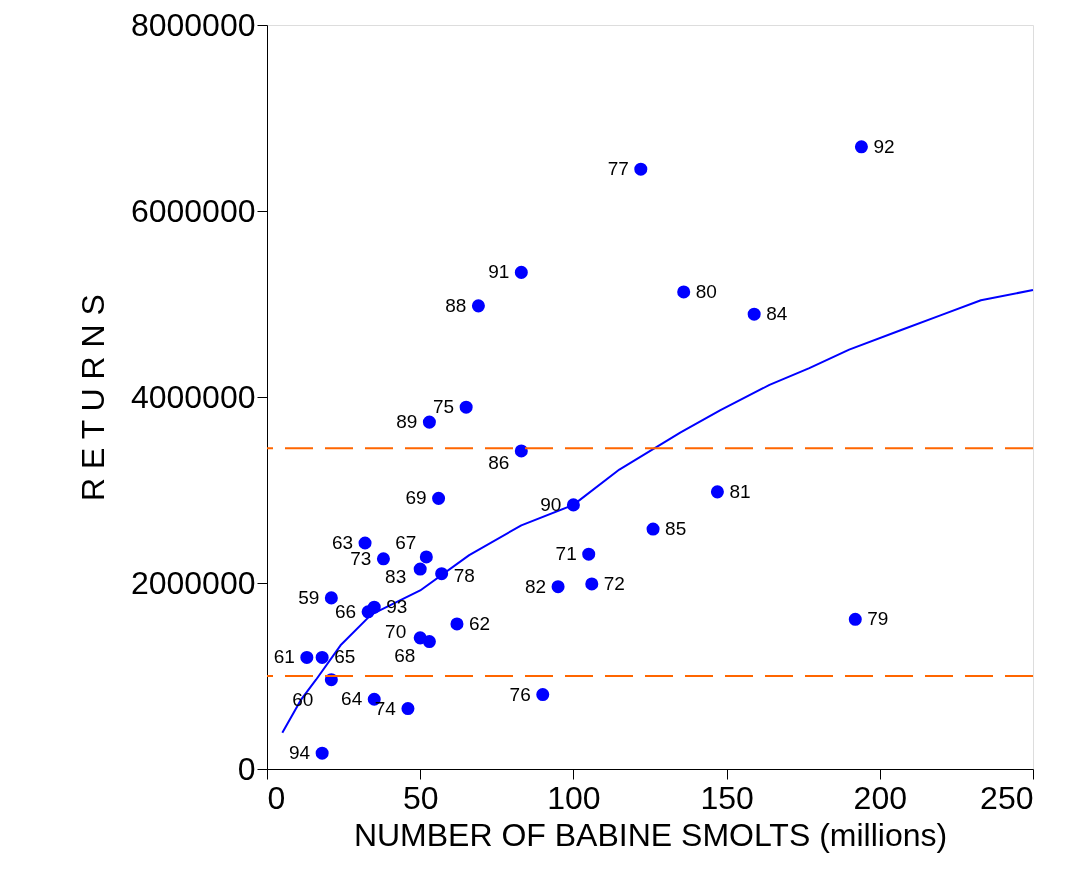 This screenshot has width=1075, height=888. What do you see at coordinates (193, 24) in the screenshot?
I see `y-tick-label: 8000000` at bounding box center [193, 24].